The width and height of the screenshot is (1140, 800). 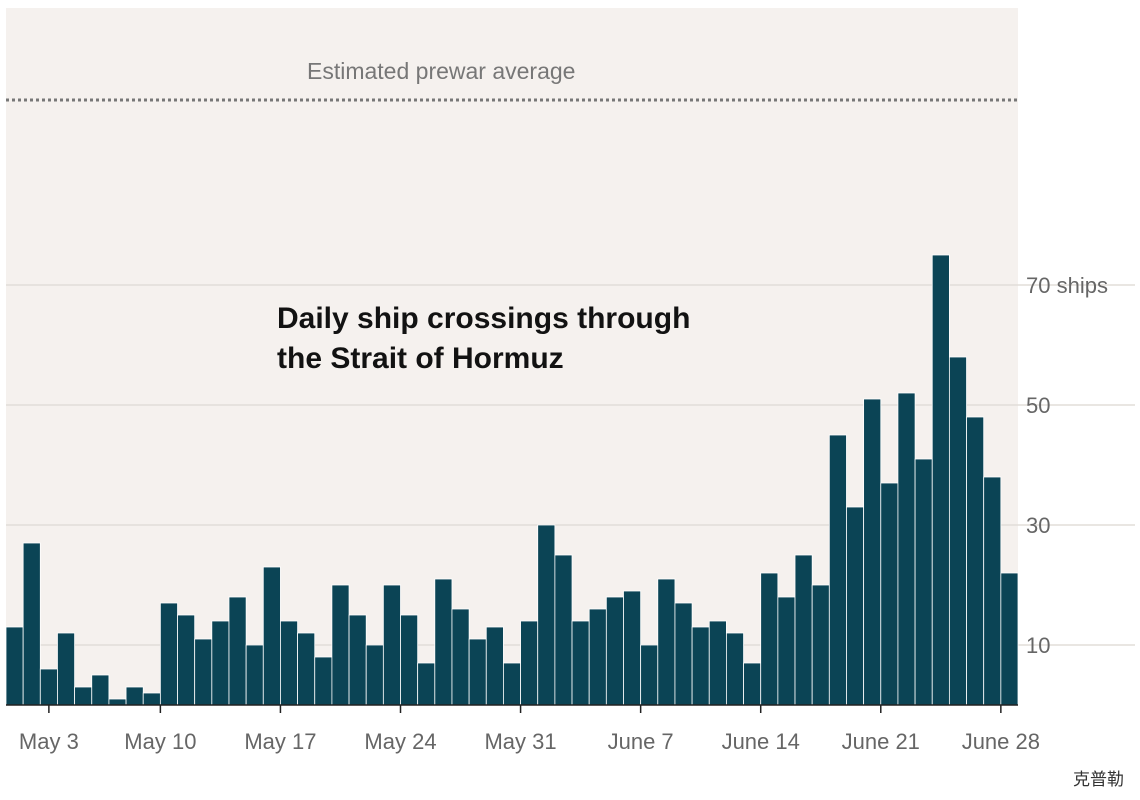 I want to click on y-tick-label: 50, so click(x=1038, y=405).